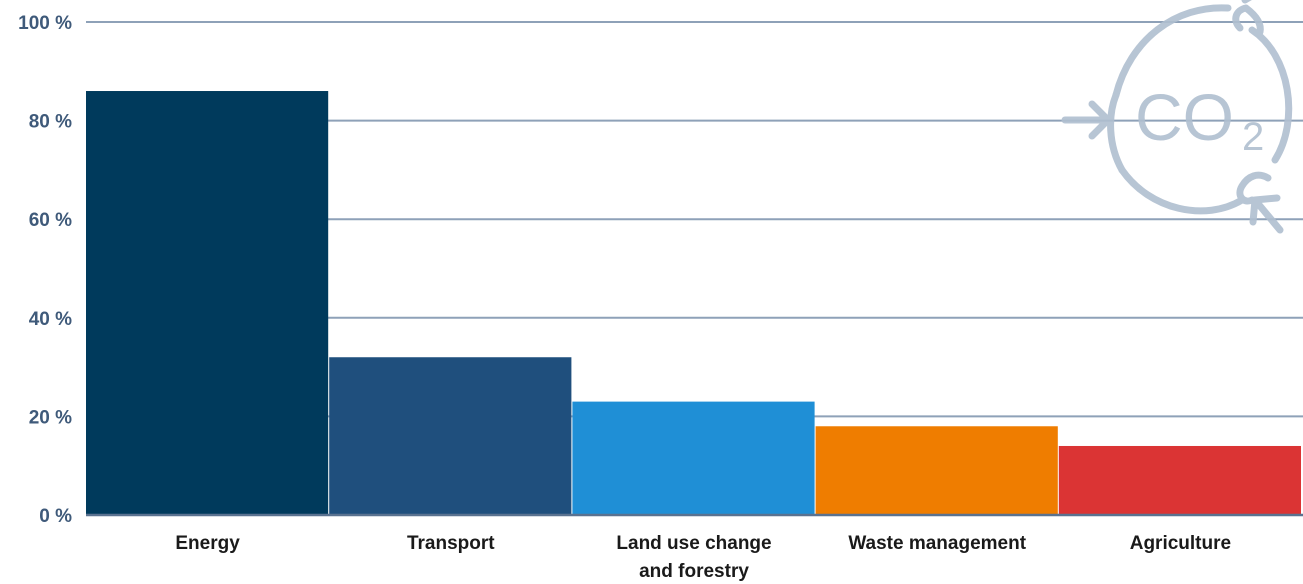 The width and height of the screenshot is (1303, 584). I want to click on x-category-label: Waste management, so click(937, 543).